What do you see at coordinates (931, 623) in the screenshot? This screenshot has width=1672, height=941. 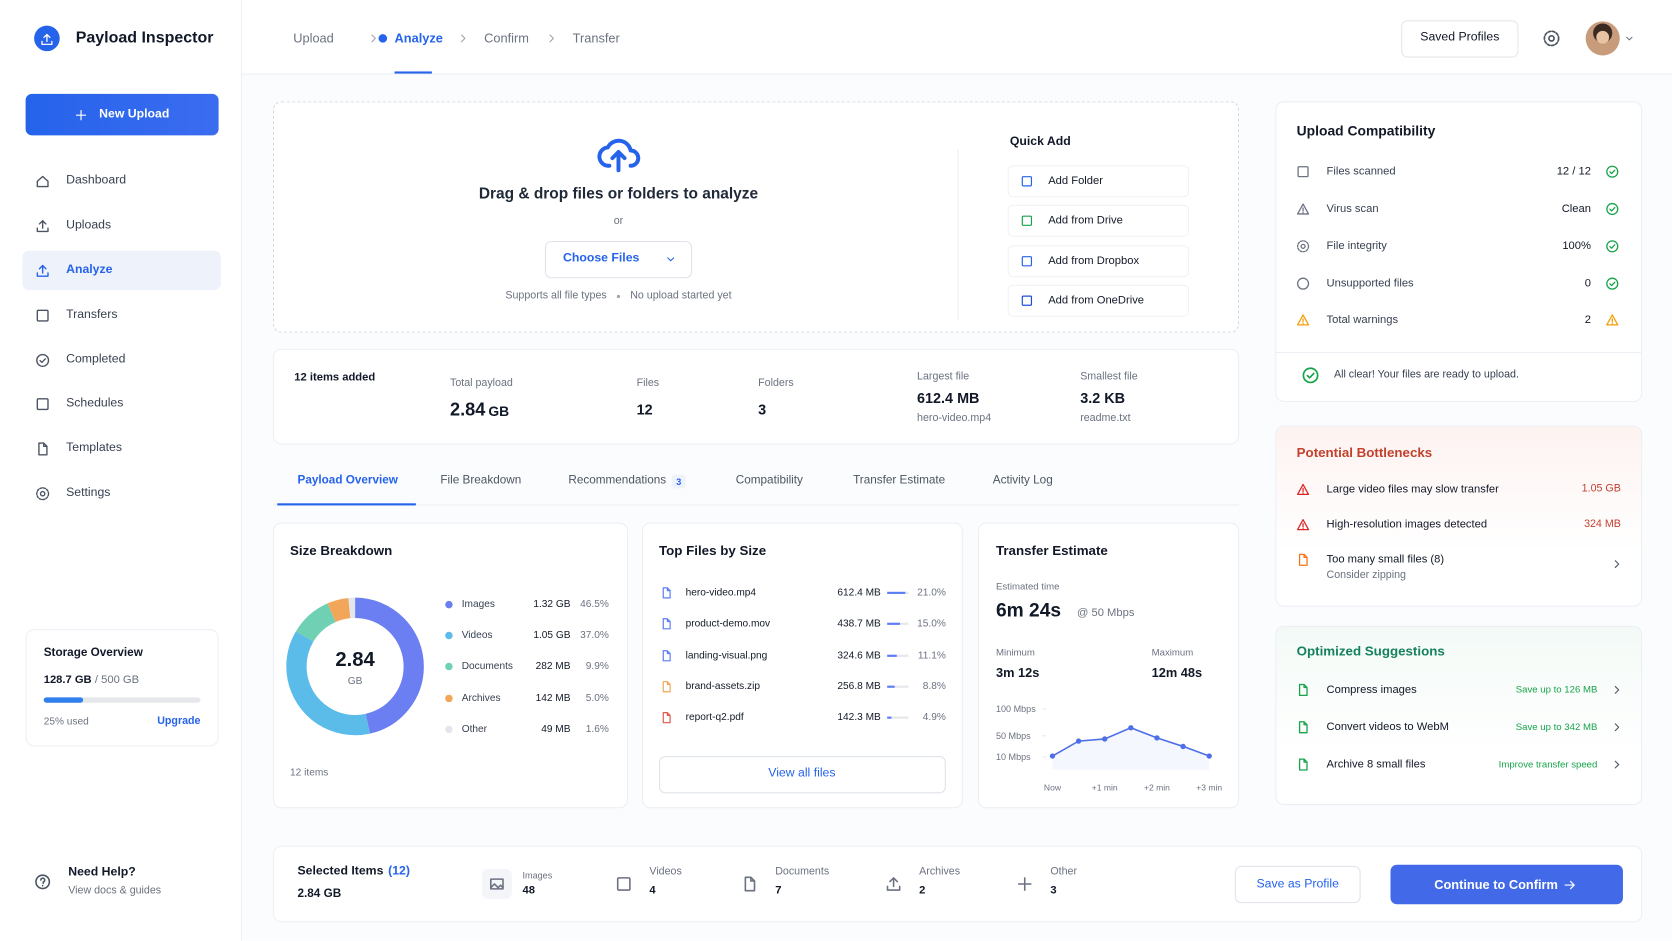 I see `file-percent: 15.0%` at bounding box center [931, 623].